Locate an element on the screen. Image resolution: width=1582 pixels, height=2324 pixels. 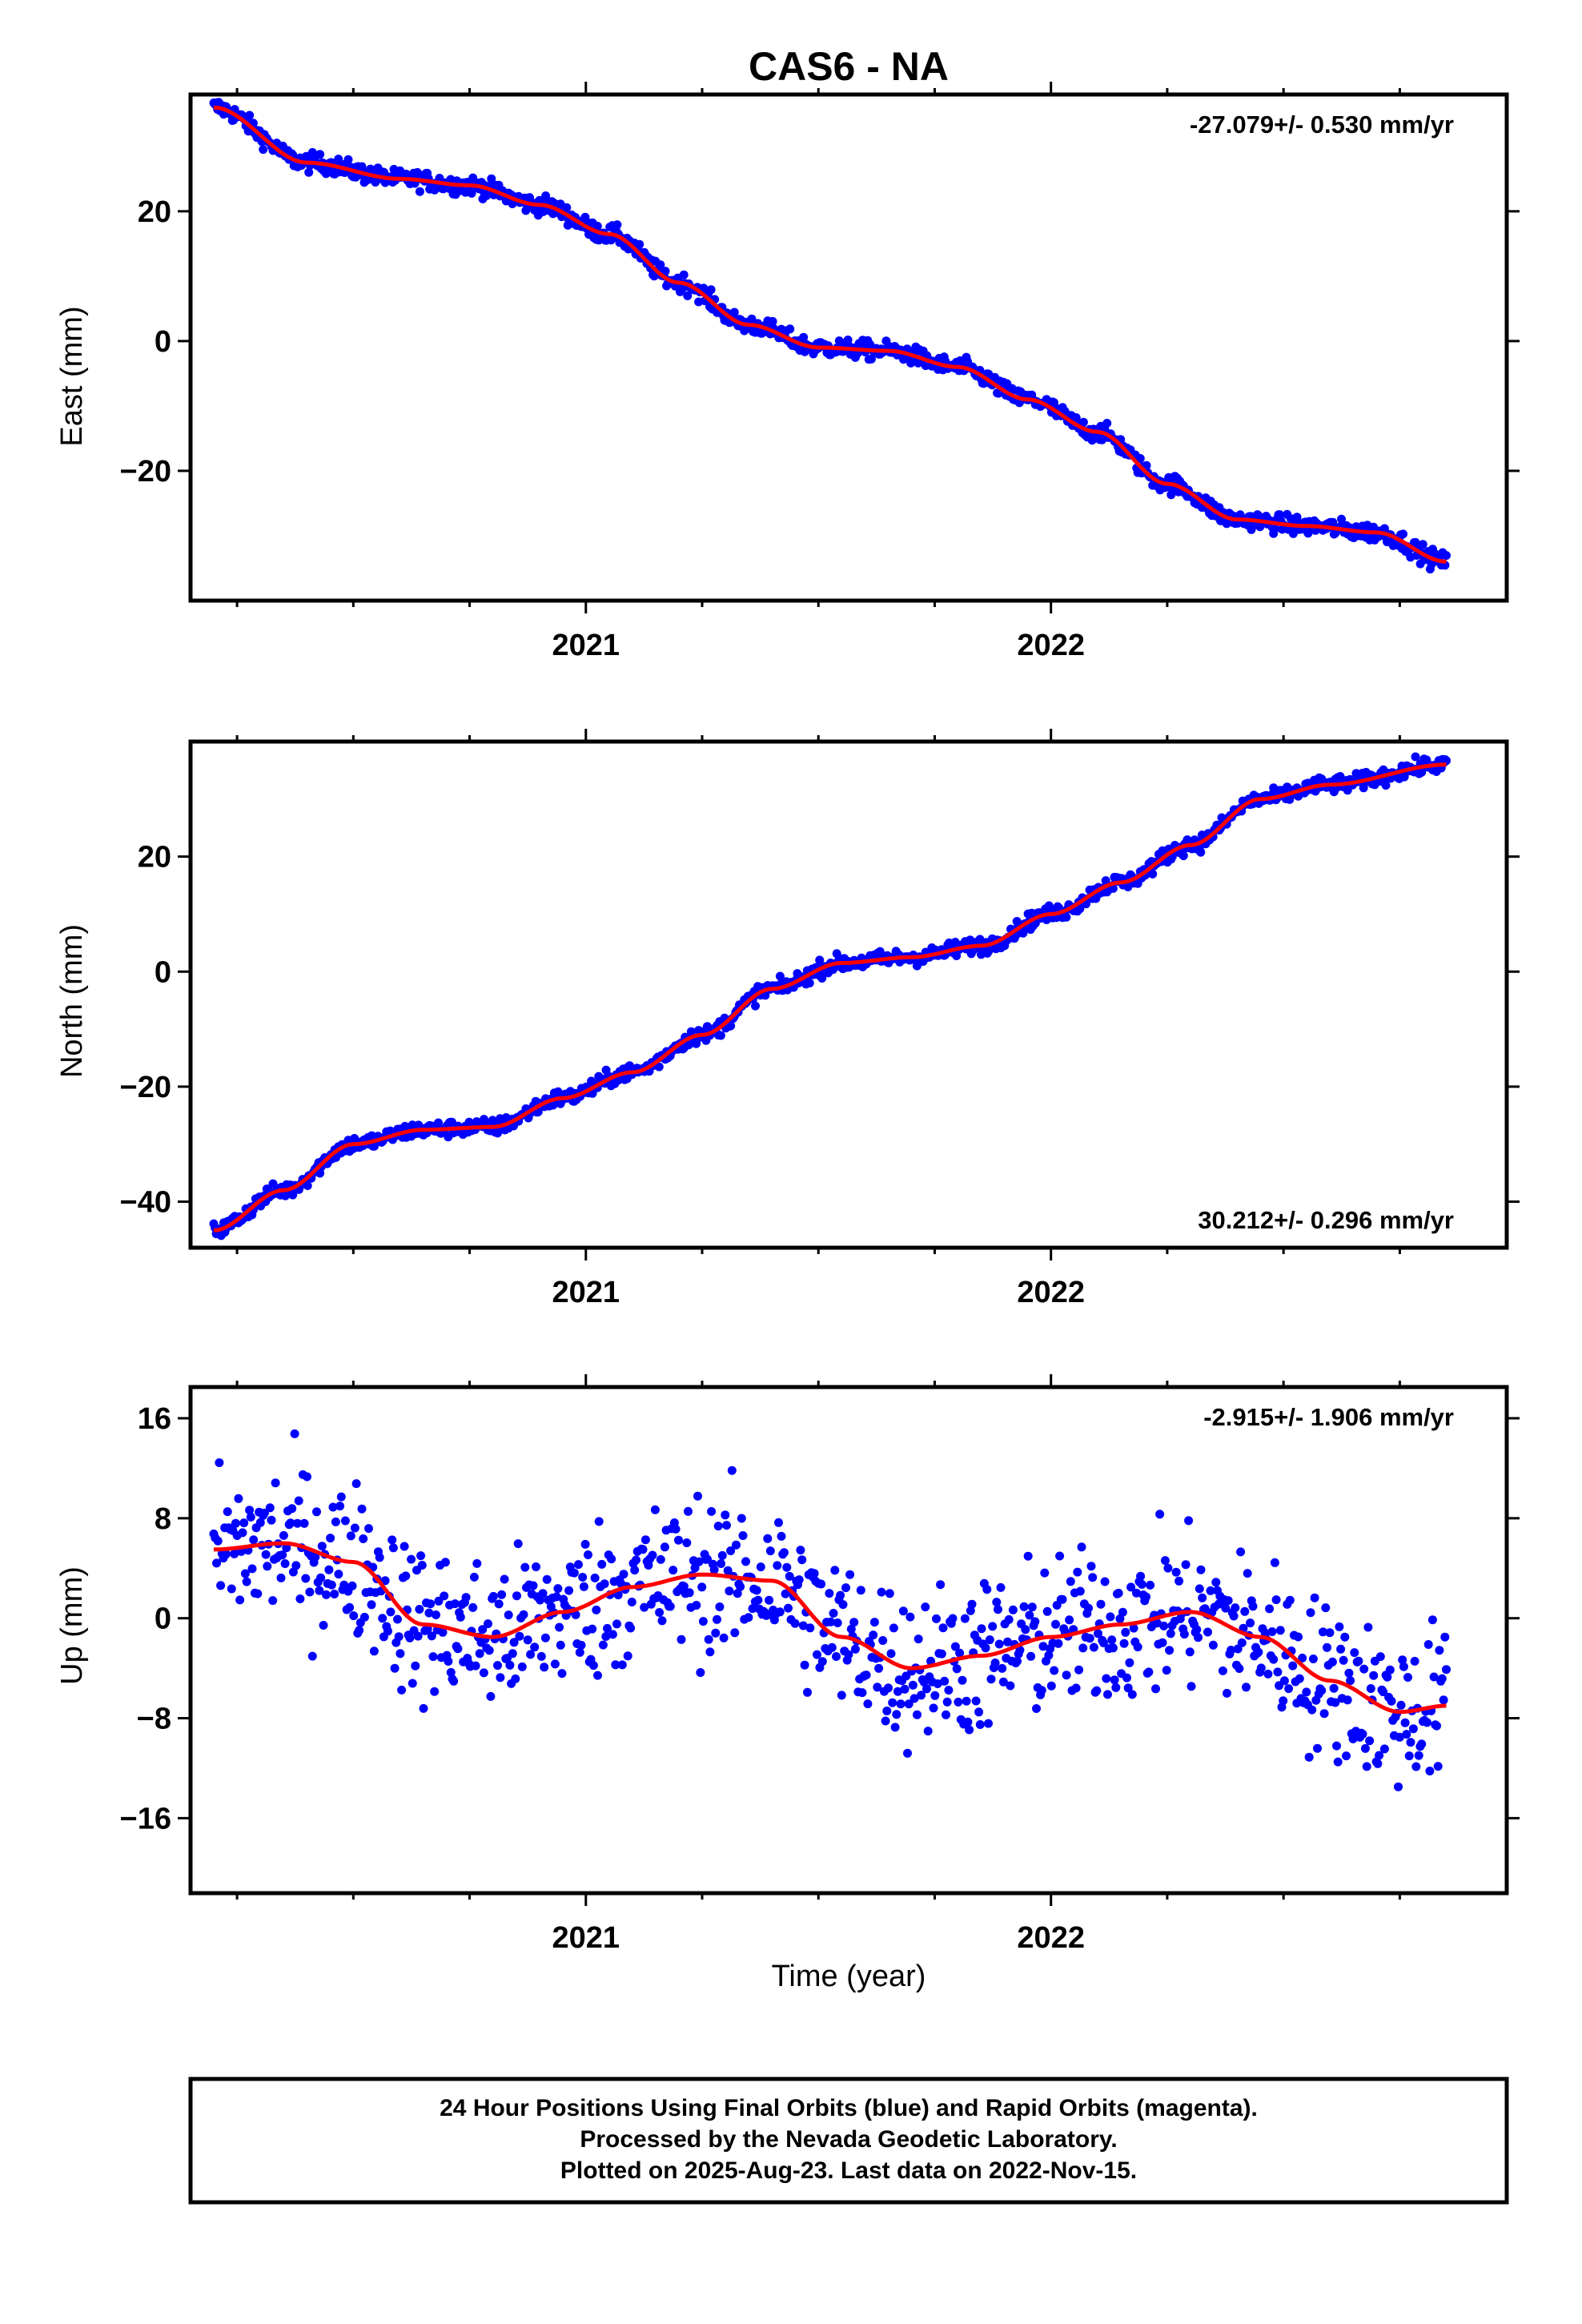
east-y-tick-label: 0 is located at coordinates (163, 342).